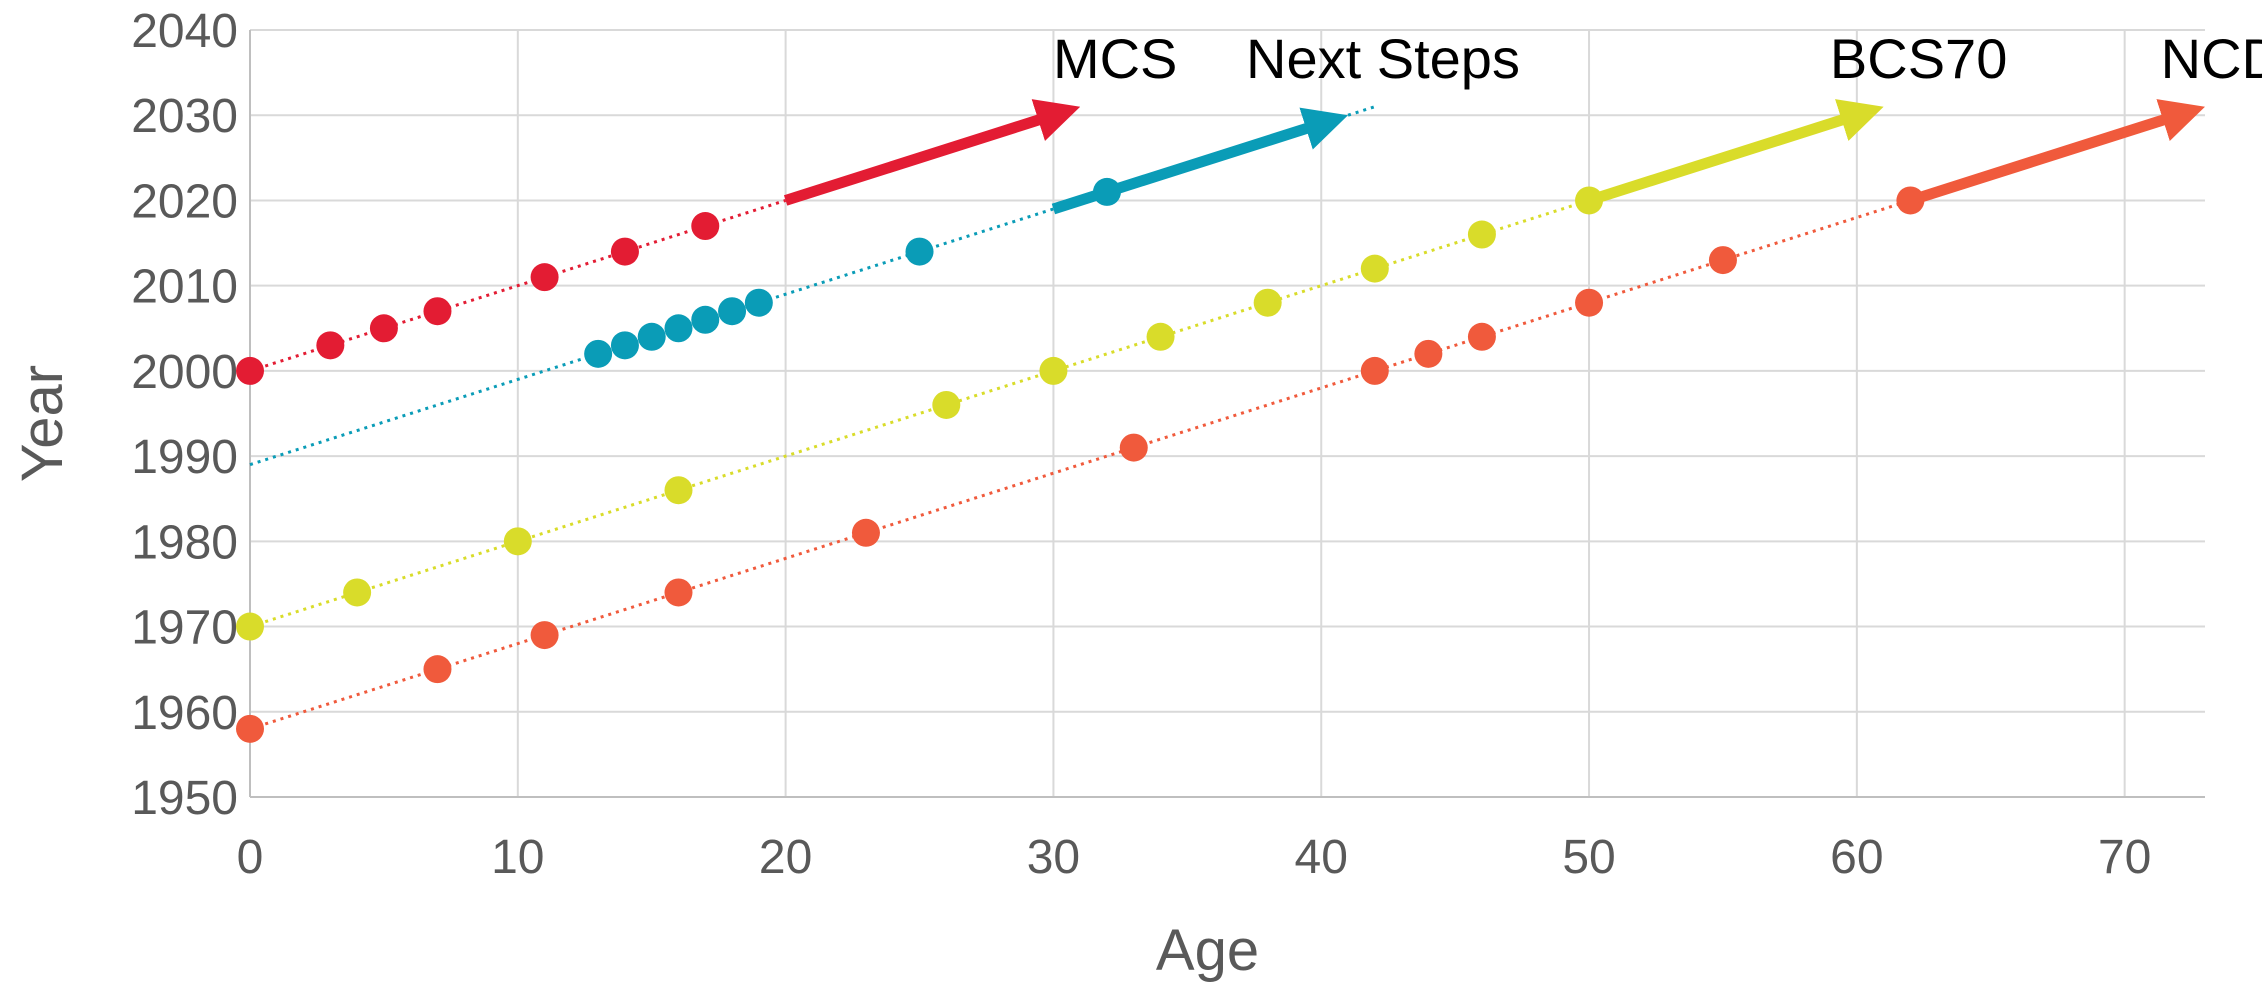 The height and width of the screenshot is (983, 2262). Describe the element at coordinates (517, 857) in the screenshot. I see `x-tick-label: 10` at that location.